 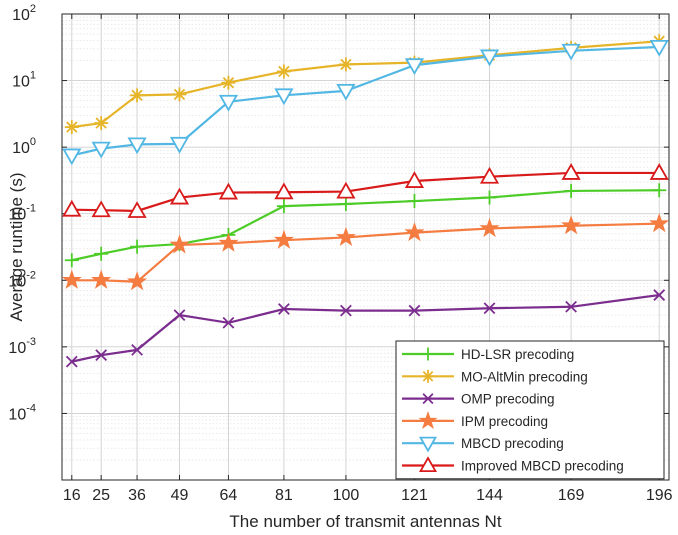 I want to click on series-plus, so click(x=365, y=225).